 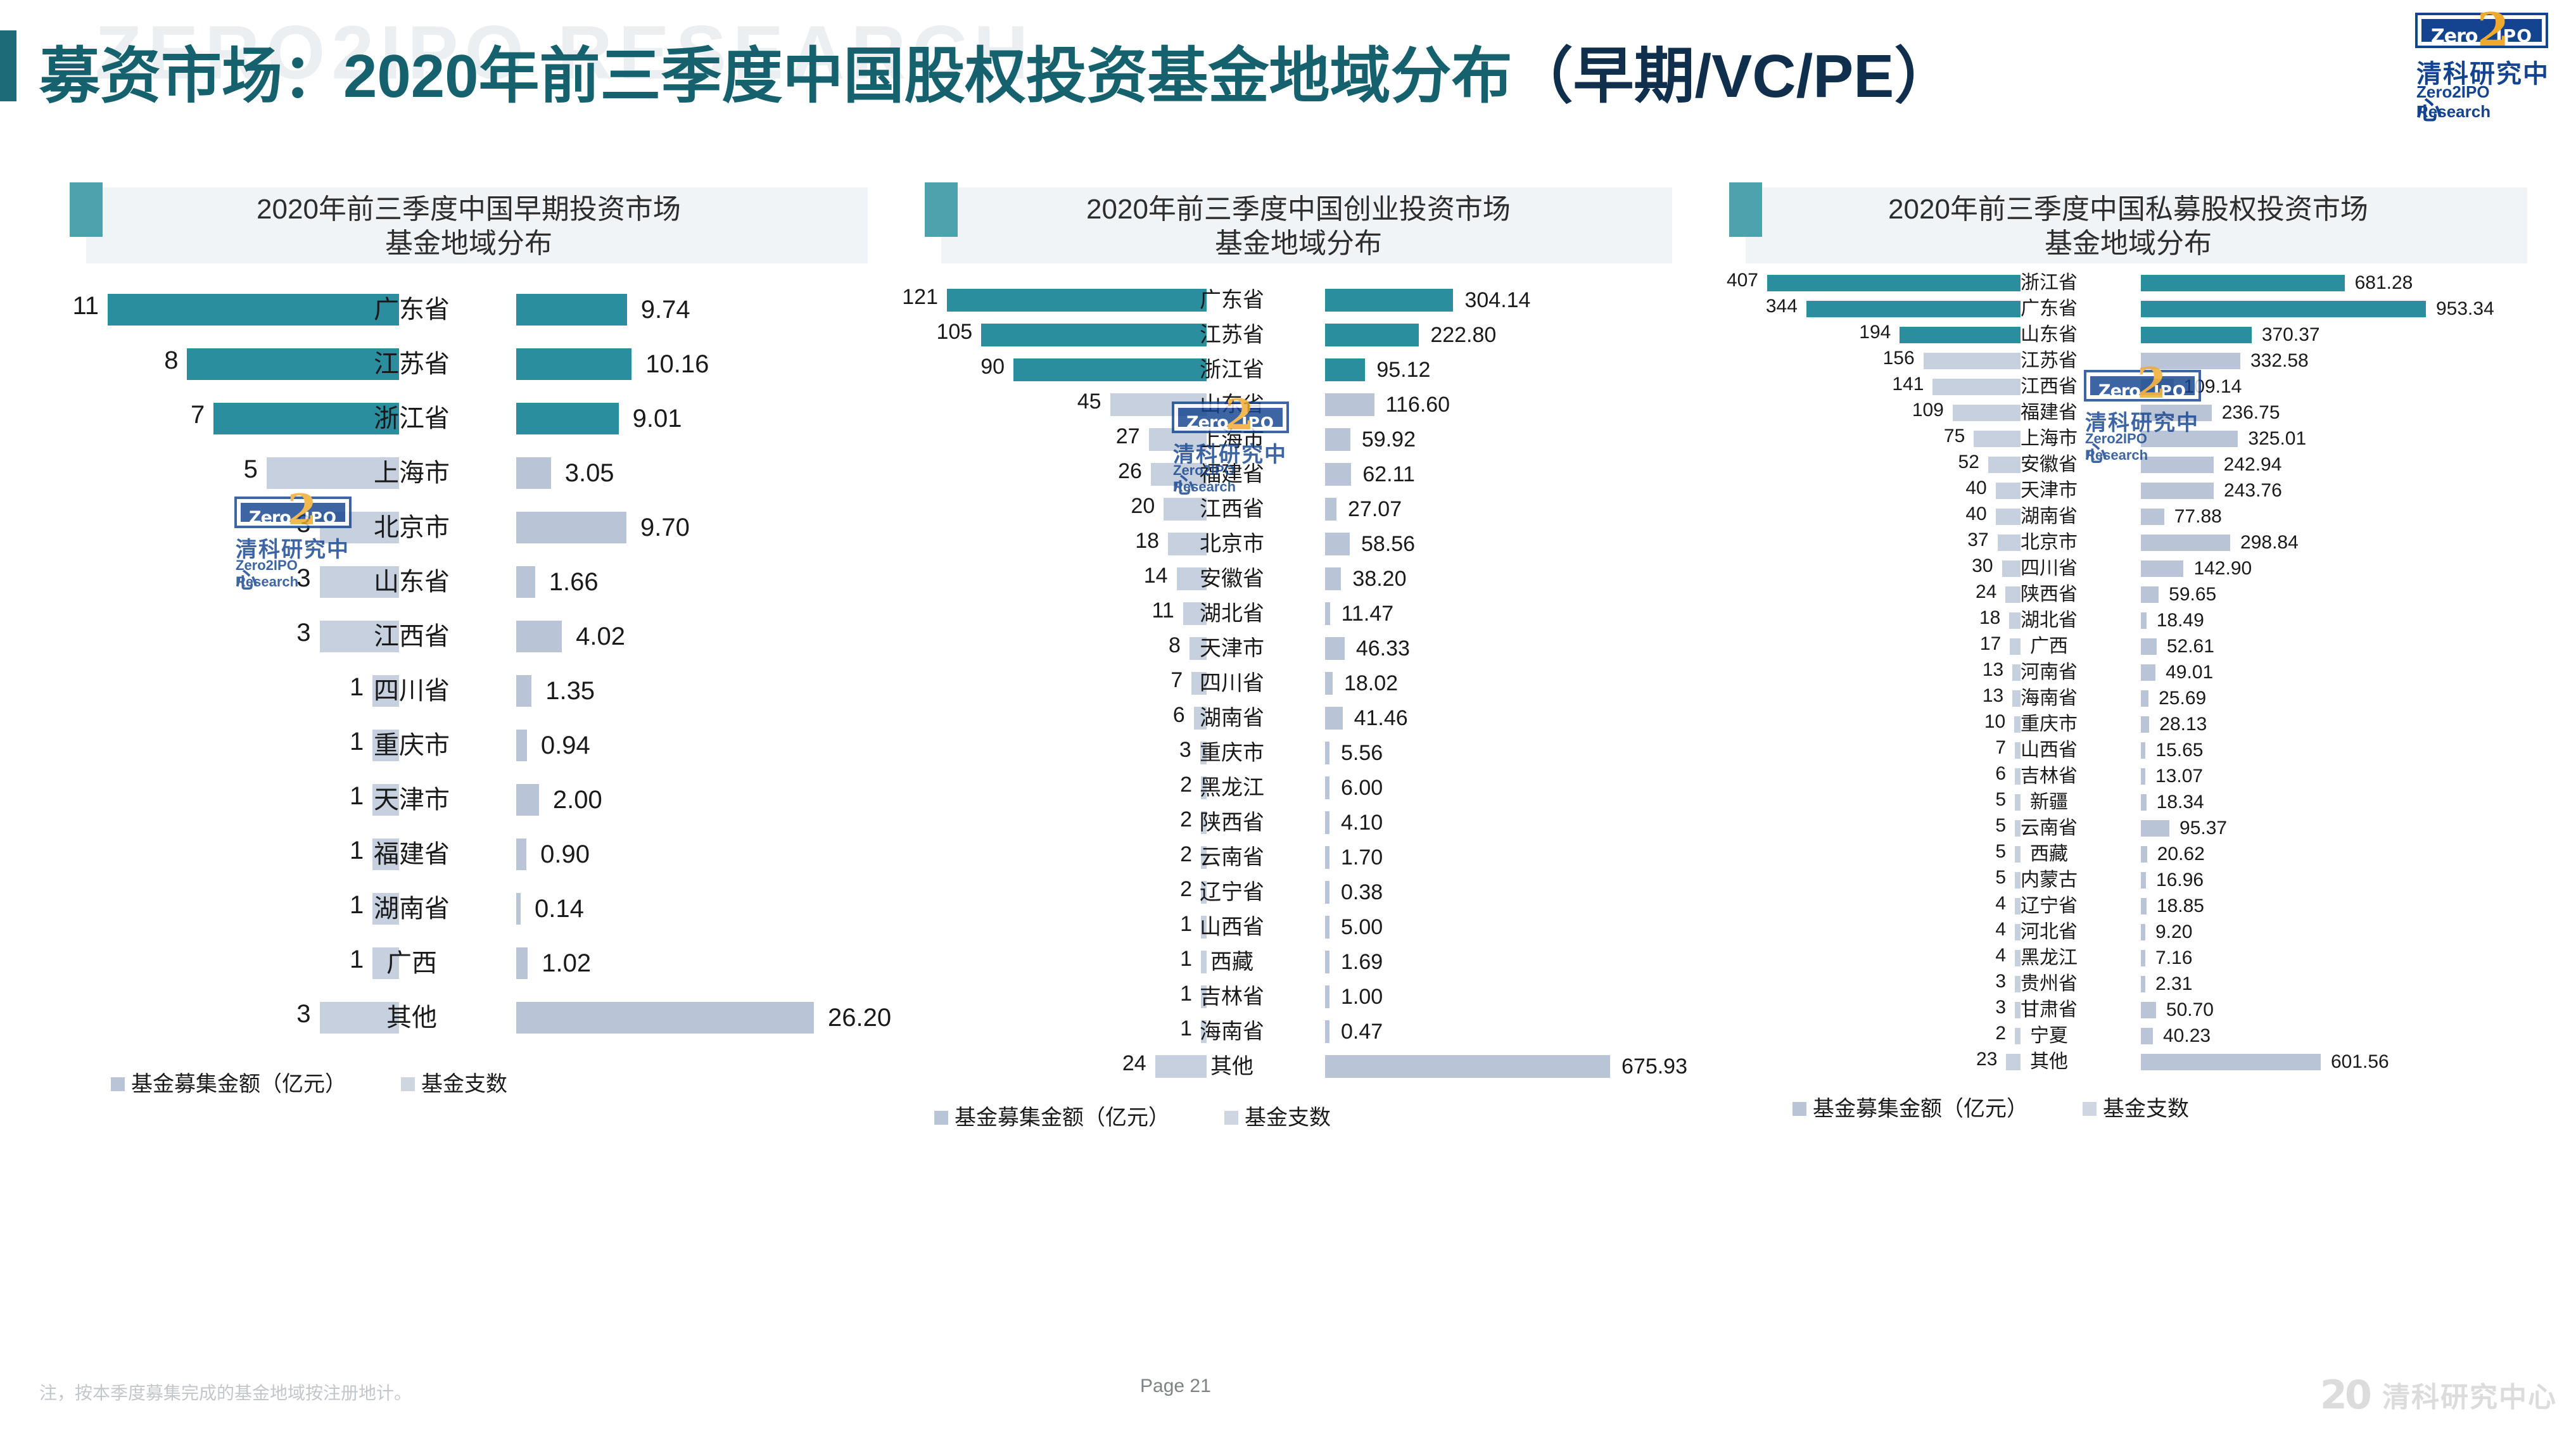 I want to click on category-label: 广西, so click(x=411, y=963).